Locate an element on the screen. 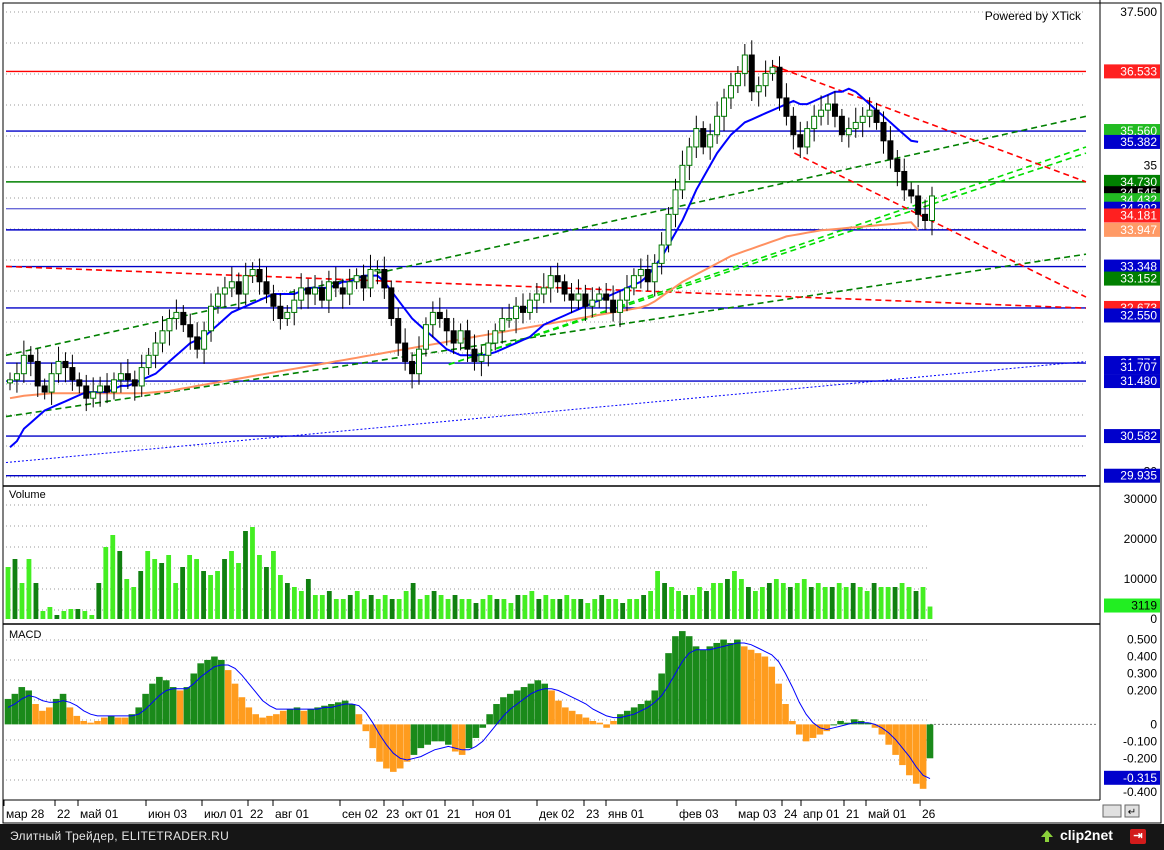 This screenshot has width=1164, height=850. price-tag-label: 33.947 is located at coordinates (1138, 230).